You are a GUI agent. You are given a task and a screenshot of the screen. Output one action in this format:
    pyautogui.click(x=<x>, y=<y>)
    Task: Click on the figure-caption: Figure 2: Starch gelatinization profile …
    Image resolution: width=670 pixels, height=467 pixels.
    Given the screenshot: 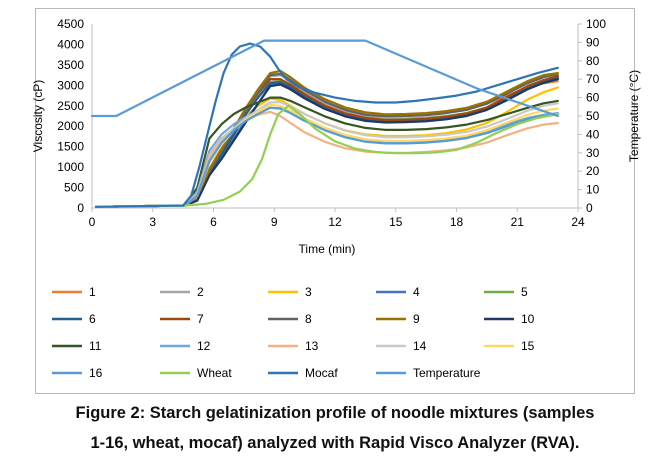 What is the action you would take?
    pyautogui.click(x=335, y=428)
    